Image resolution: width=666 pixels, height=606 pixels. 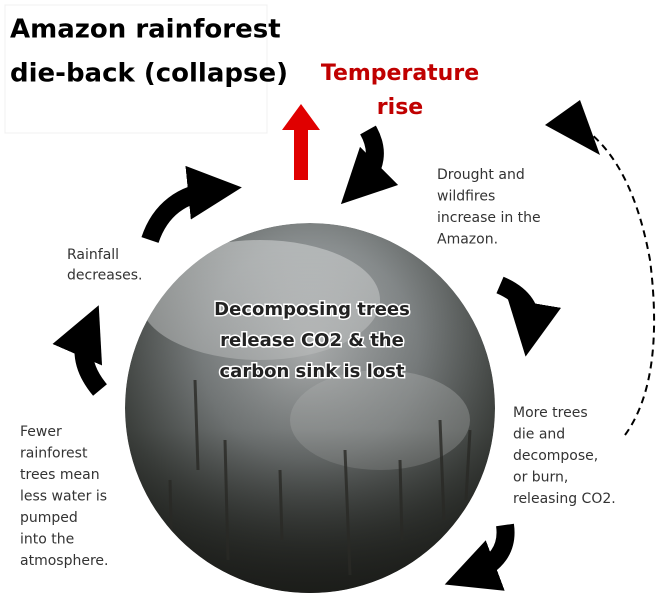 What do you see at coordinates (555, 456) in the screenshot?
I see `more-trees-label: decompose,` at bounding box center [555, 456].